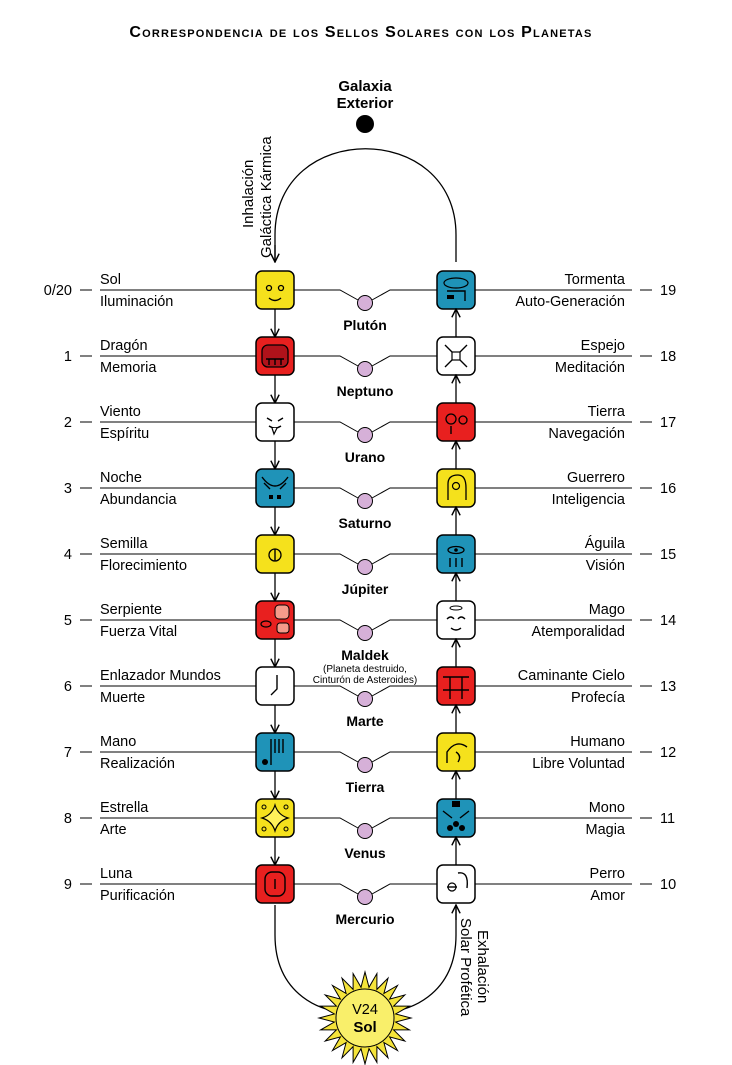 The image size is (732, 1065). I want to click on seal-number-left: 2, so click(68, 423).